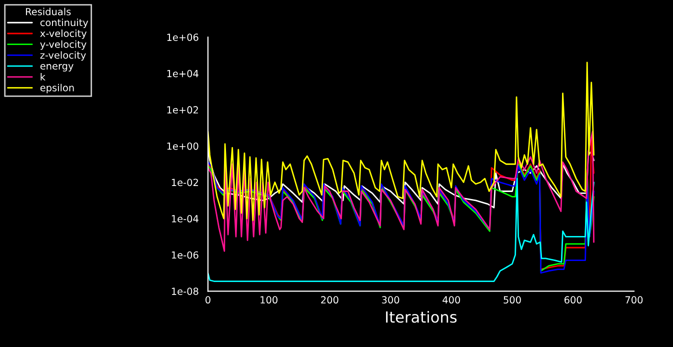 The width and height of the screenshot is (673, 347). Describe the element at coordinates (64, 23) in the screenshot. I see `legend-label: continuity` at that location.